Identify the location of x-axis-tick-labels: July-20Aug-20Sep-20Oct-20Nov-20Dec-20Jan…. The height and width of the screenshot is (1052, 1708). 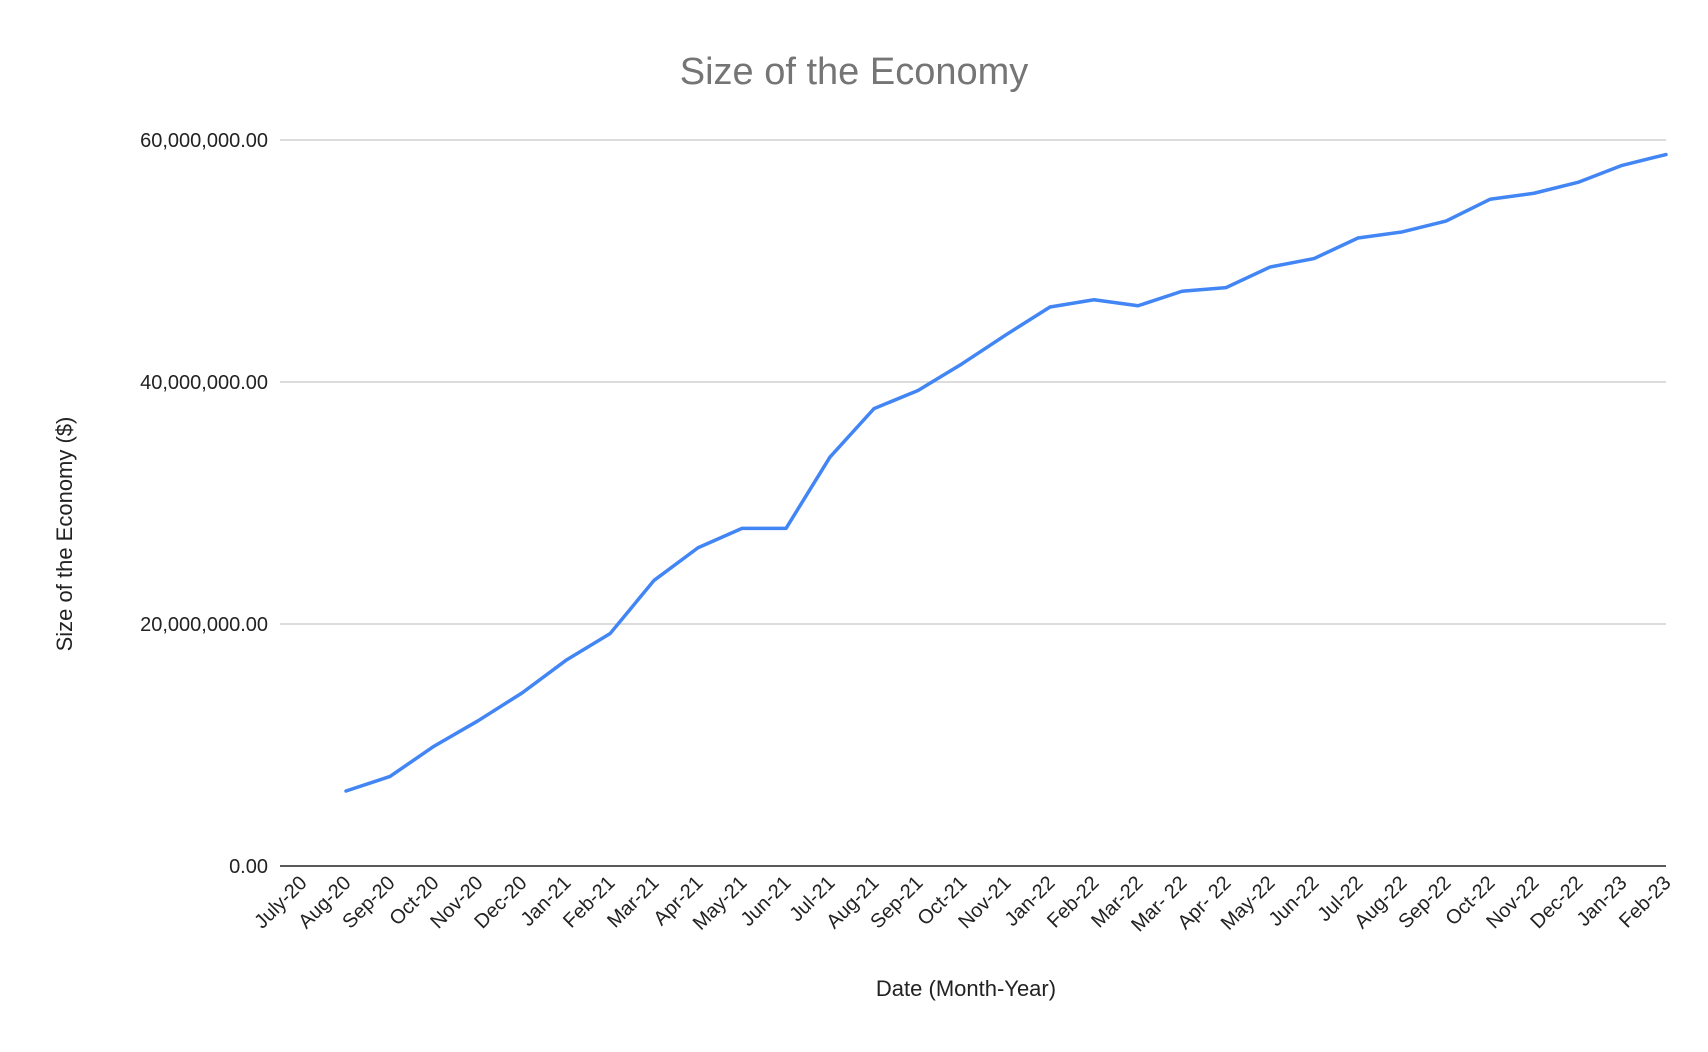
(962, 904).